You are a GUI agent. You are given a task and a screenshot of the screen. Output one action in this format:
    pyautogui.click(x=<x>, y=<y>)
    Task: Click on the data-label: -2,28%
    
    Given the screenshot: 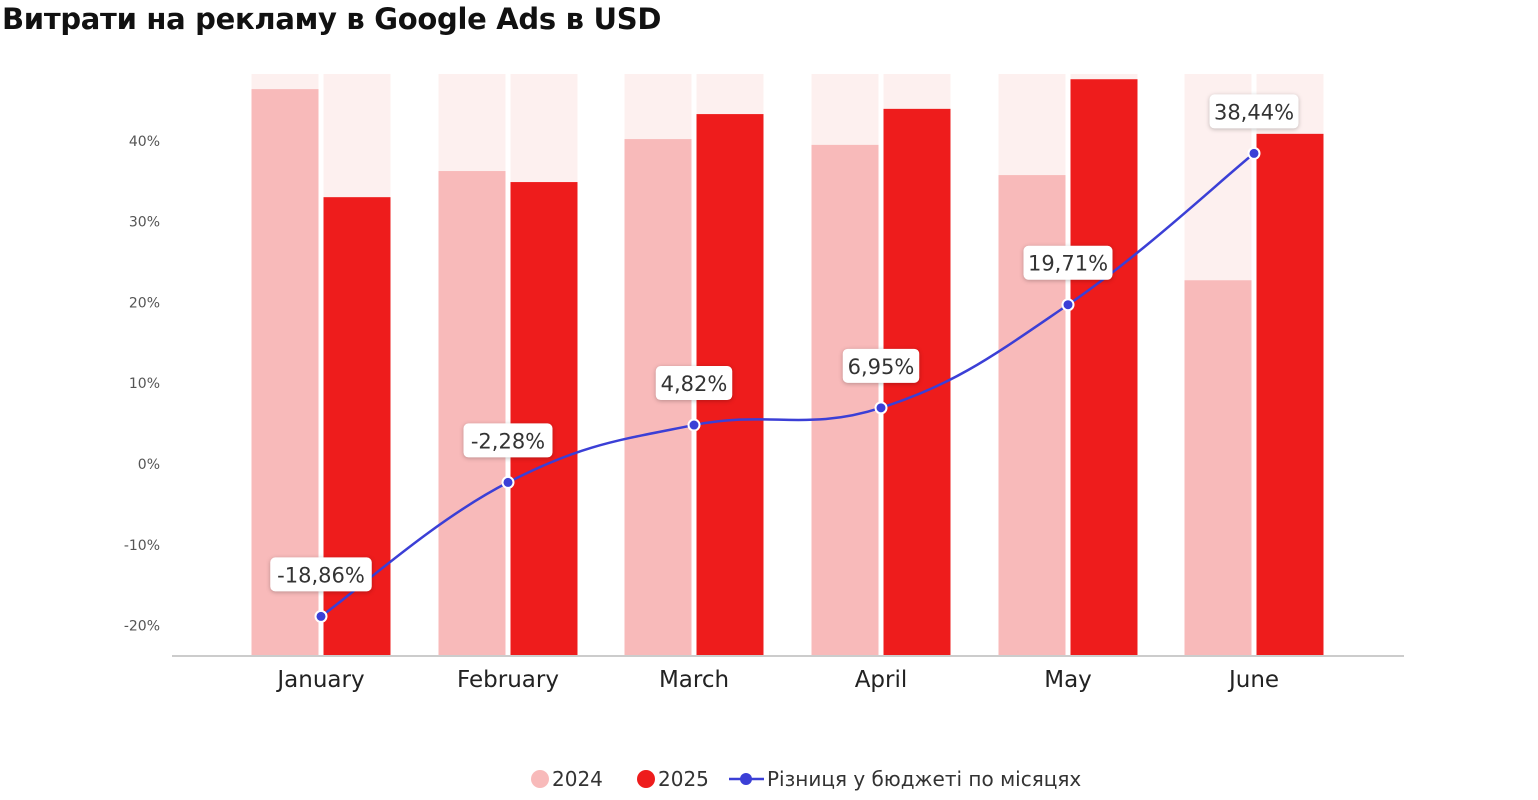 What is the action you would take?
    pyautogui.click(x=508, y=441)
    